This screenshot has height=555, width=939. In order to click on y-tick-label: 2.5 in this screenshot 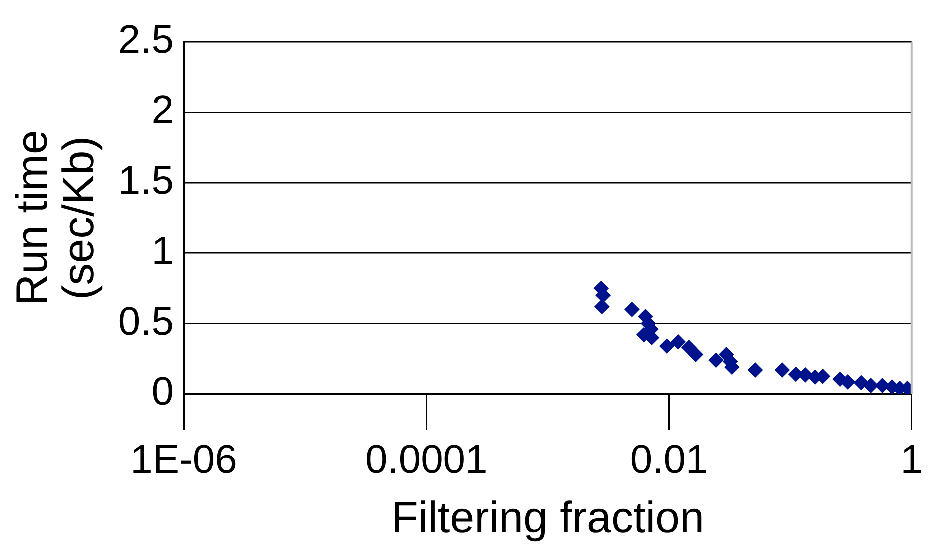, I will do `click(146, 40)`.